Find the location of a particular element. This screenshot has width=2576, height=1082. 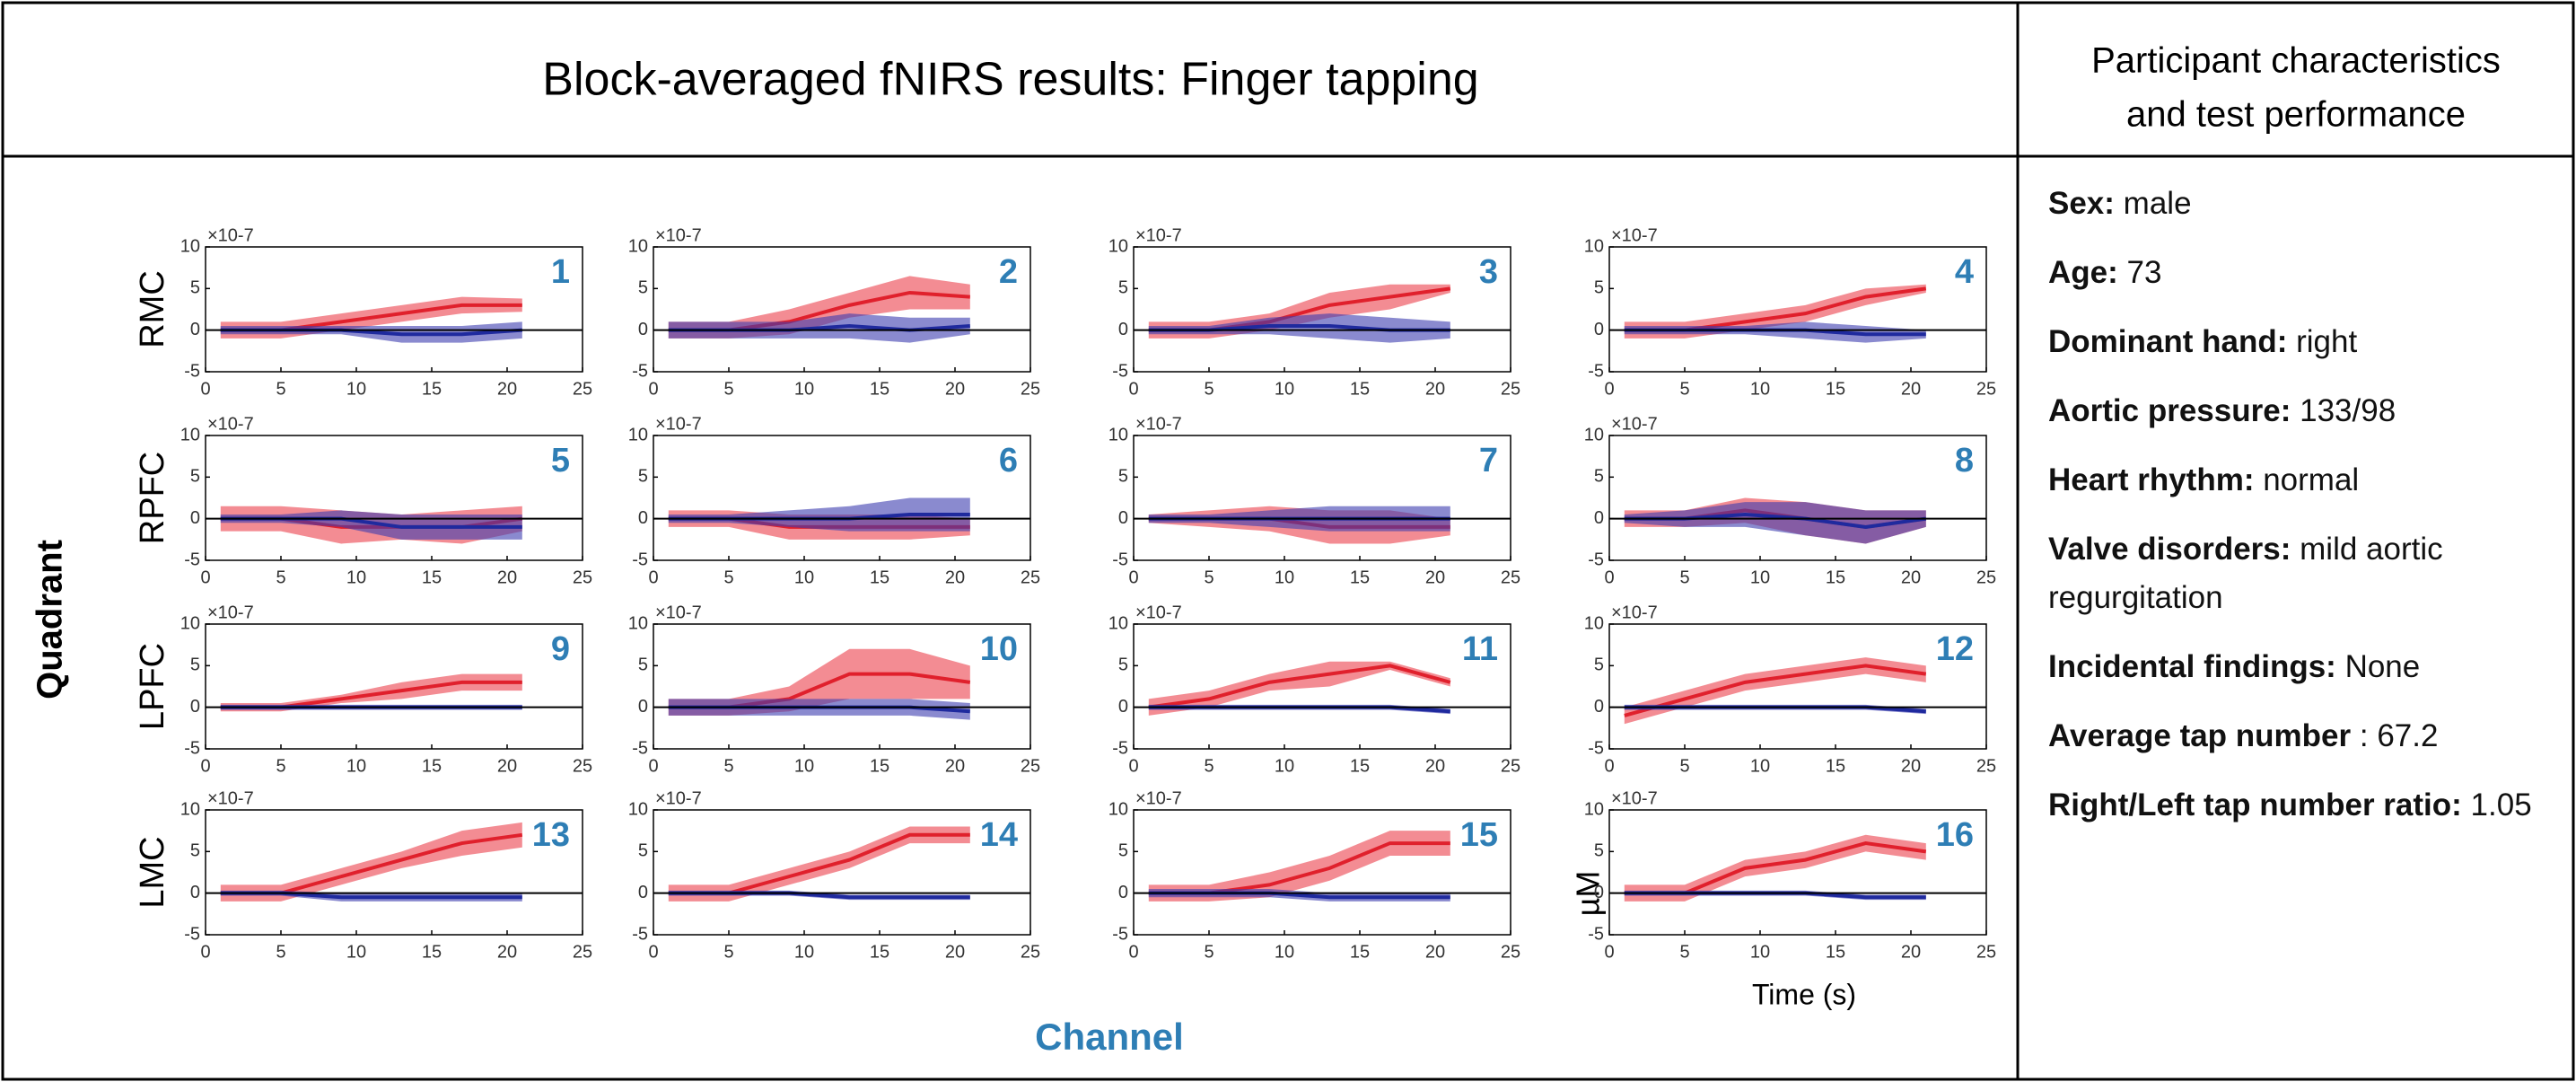

mean-line is located at coordinates (1775, 690).